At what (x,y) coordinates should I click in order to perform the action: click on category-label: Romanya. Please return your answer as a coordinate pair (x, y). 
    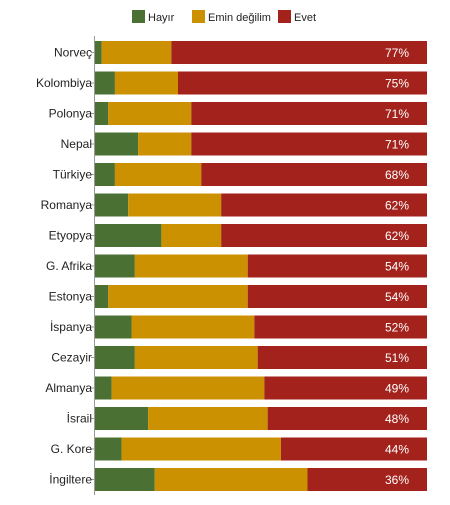
    Looking at the image, I should click on (67, 205).